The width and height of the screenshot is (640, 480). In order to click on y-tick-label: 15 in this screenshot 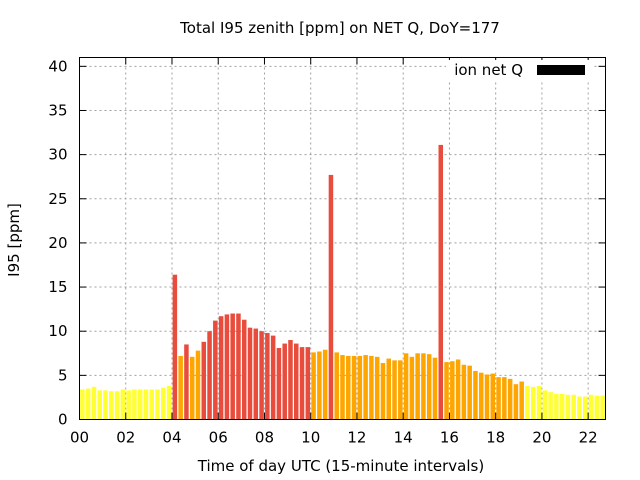, I will do `click(57, 287)`.